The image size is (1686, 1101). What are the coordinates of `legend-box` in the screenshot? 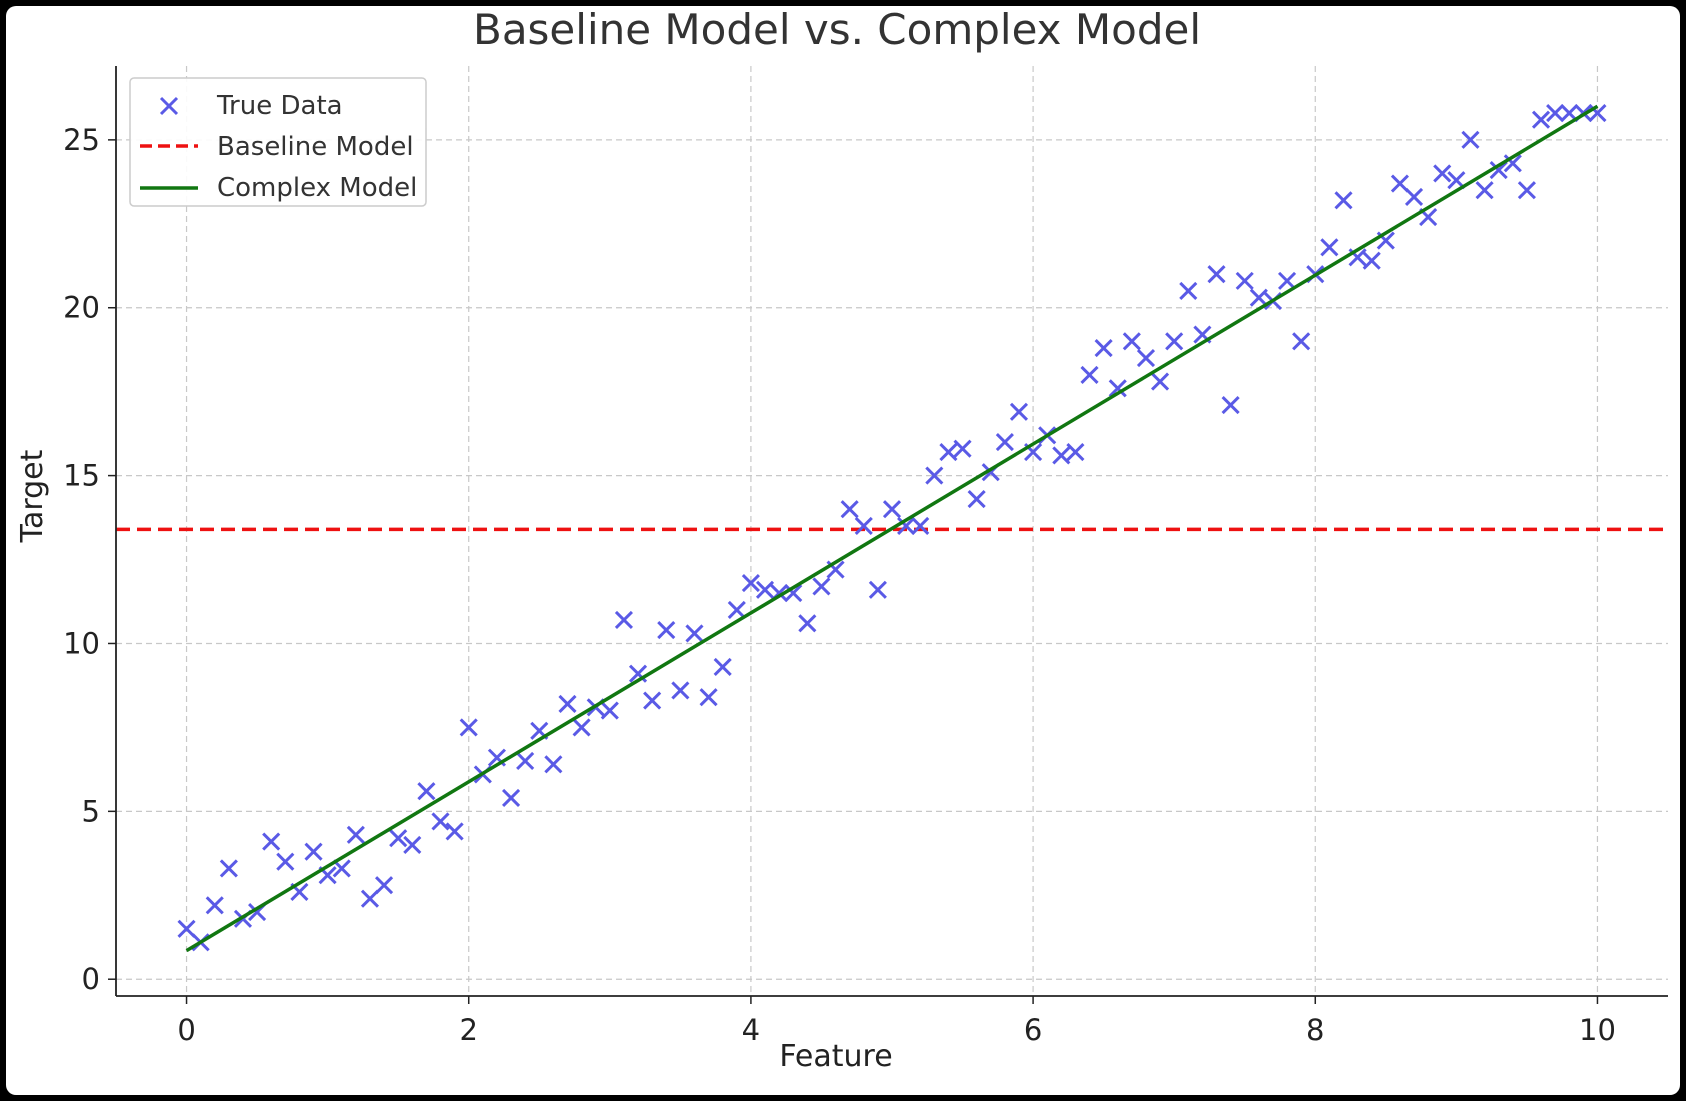 It's located at (278, 142).